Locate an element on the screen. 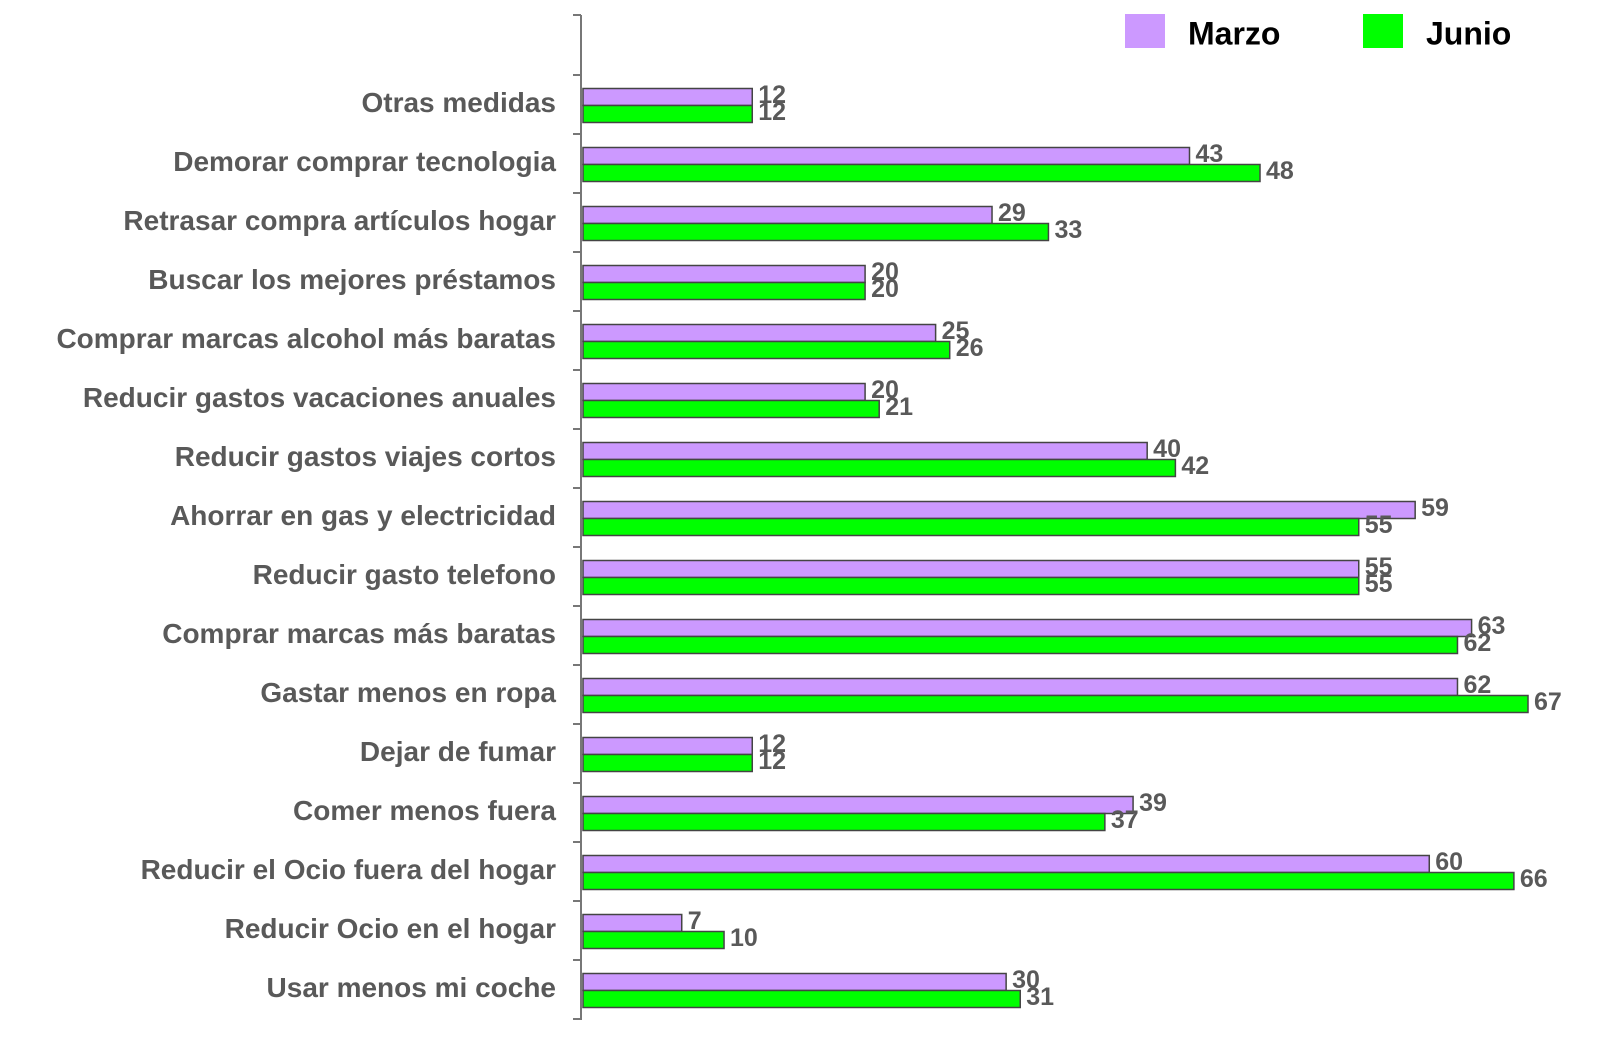 This screenshot has width=1623, height=1056. value-label: 43 is located at coordinates (1209, 154).